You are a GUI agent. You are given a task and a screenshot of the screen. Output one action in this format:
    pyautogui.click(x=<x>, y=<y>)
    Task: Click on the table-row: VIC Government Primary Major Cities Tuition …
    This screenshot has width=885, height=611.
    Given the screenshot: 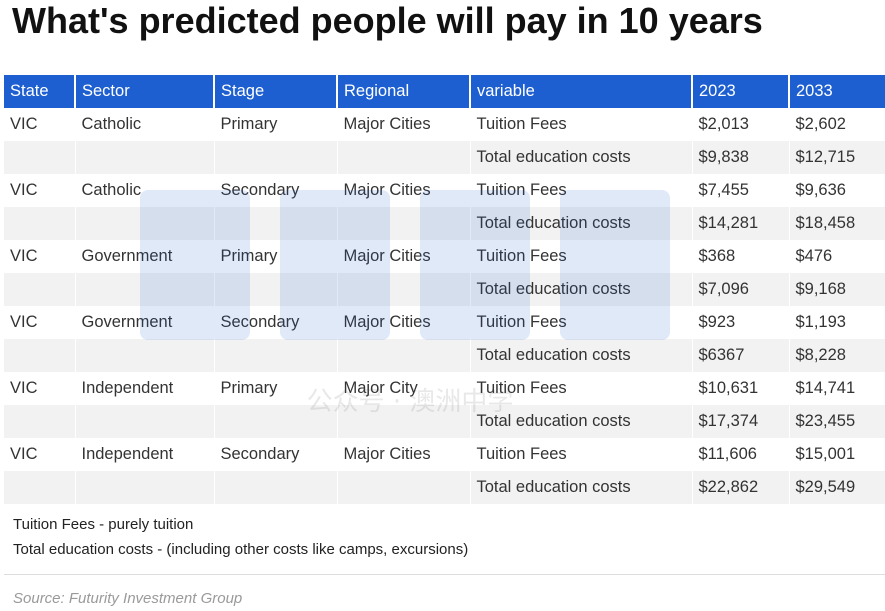 What is the action you would take?
    pyautogui.click(x=444, y=256)
    